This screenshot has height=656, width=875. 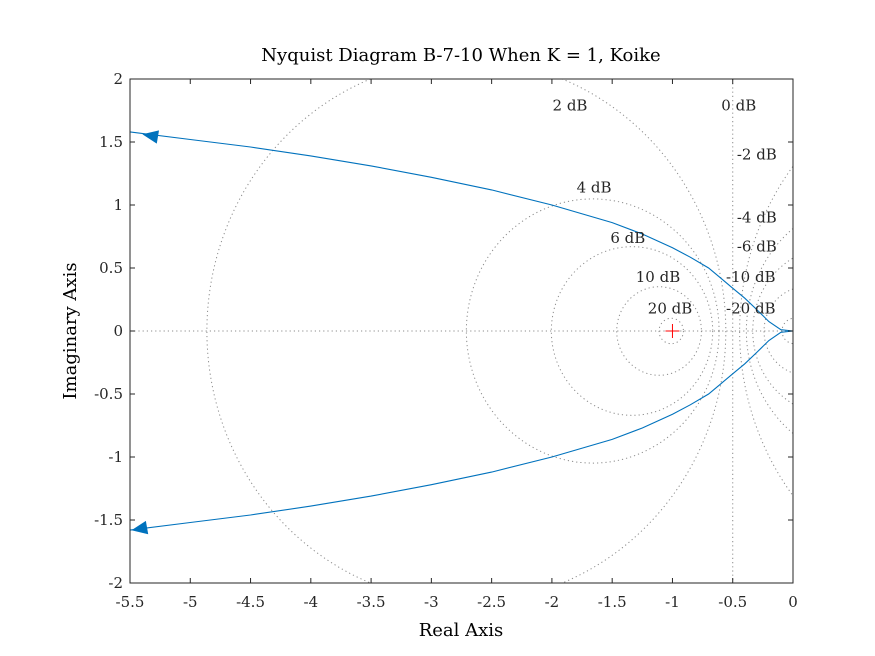 I want to click on y-tick-label: -0.5, so click(x=108, y=394).